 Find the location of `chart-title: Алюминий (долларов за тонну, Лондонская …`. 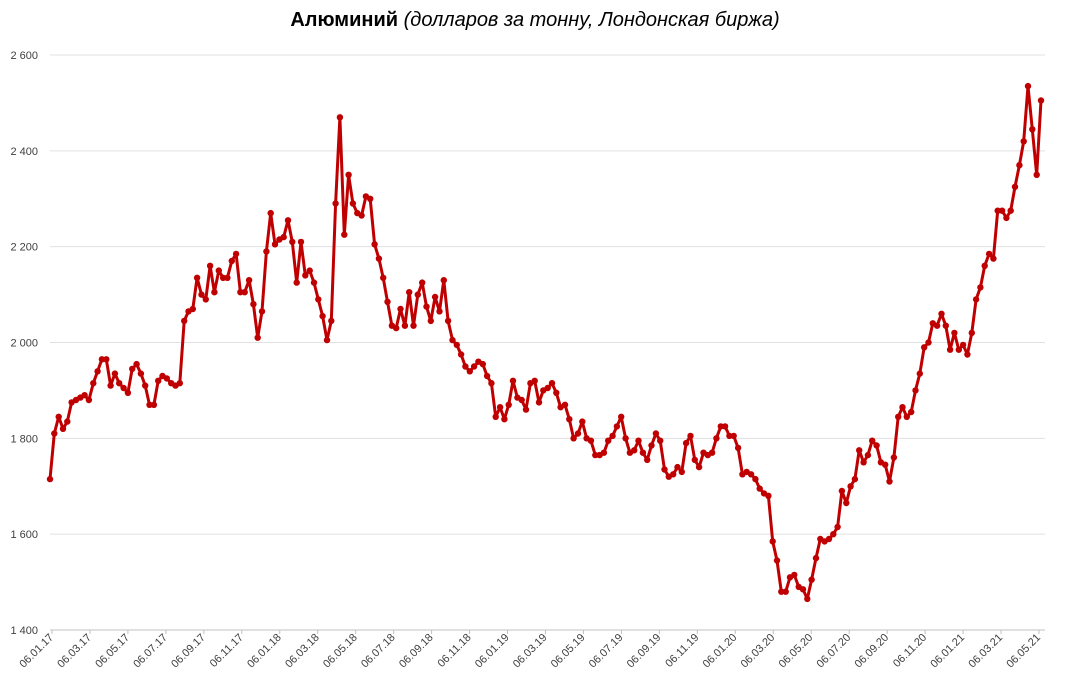

chart-title: Алюминий (долларов за тонну, Лондонская … is located at coordinates (535, 20).